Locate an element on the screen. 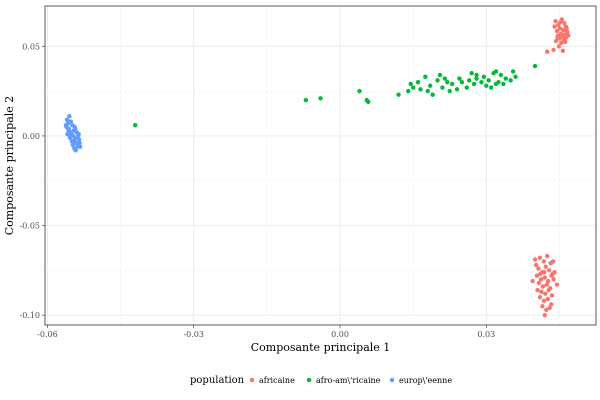  y-tick-label: -0.10 is located at coordinates (29, 315).